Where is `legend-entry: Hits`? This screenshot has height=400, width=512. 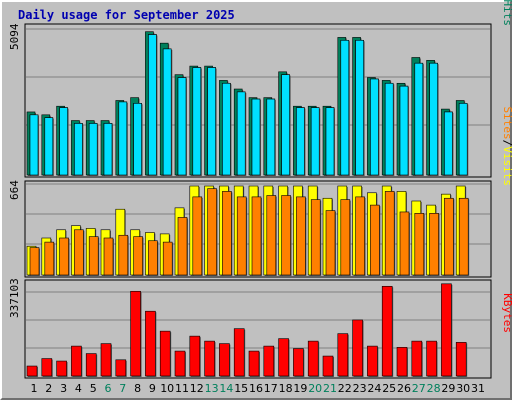 legend-entry: Hits is located at coordinates (506, 13).